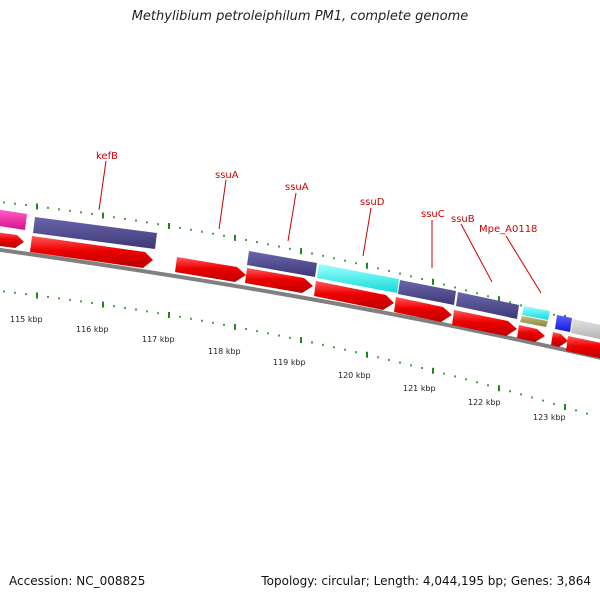  What do you see at coordinates (508, 229) in the screenshot?
I see `gene-label: Mpe_A0118` at bounding box center [508, 229].